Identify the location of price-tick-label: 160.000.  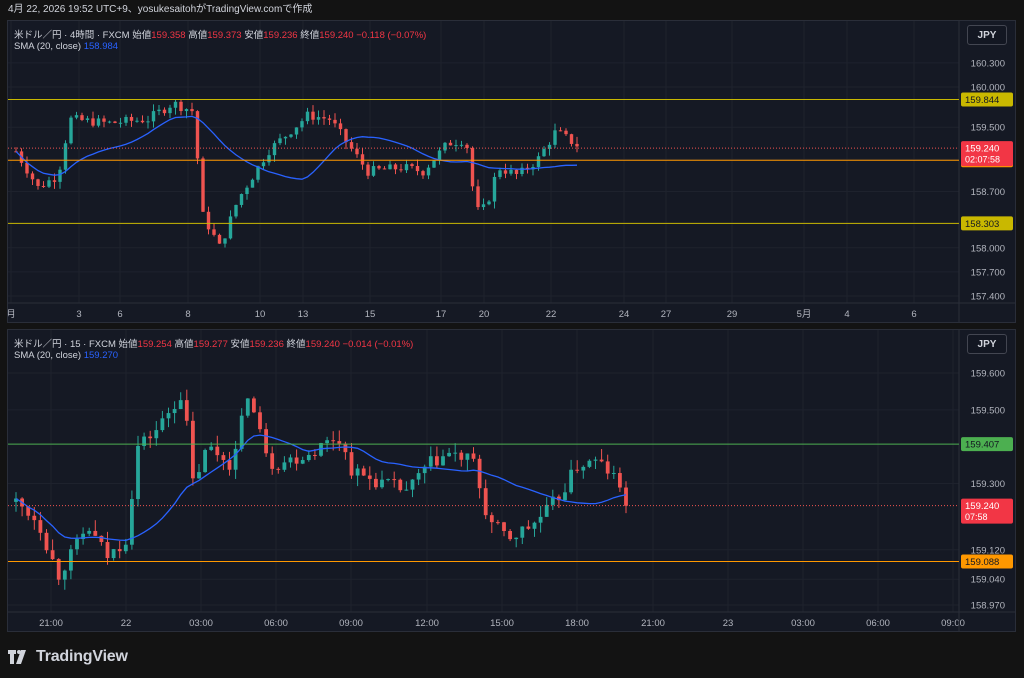
(988, 88).